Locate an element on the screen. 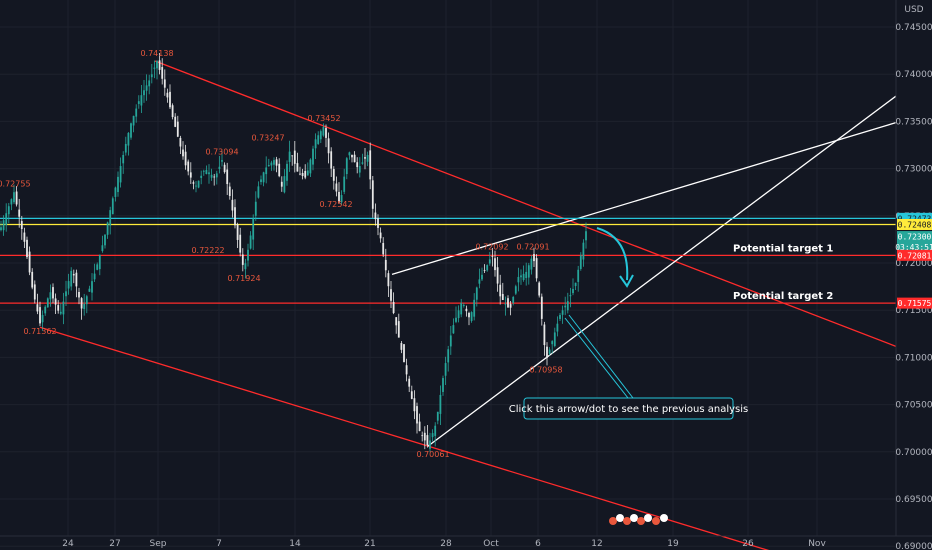 This screenshot has height=550, width=932. x-tick-label: 19 is located at coordinates (673, 544).